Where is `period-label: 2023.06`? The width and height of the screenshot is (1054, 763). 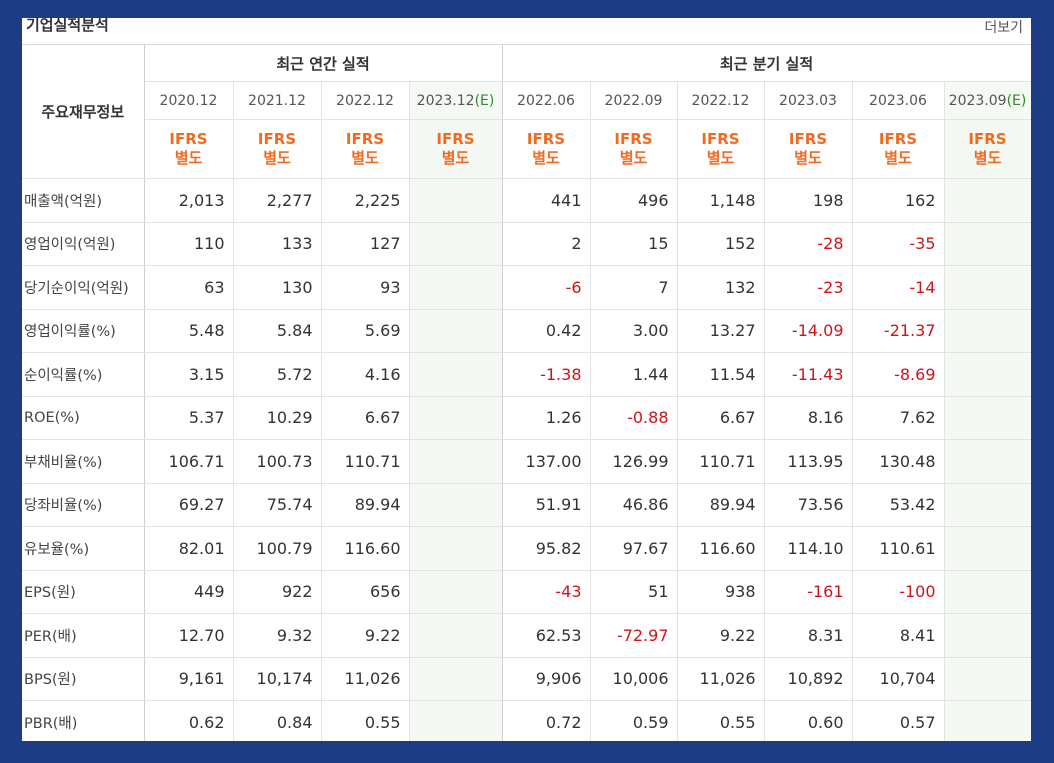
period-label: 2023.06 is located at coordinates (898, 100).